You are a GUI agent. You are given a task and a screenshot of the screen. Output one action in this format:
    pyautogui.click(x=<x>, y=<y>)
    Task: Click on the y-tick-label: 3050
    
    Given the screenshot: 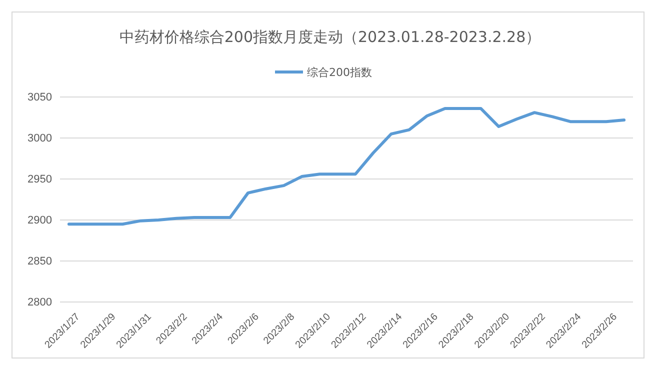 What is the action you would take?
    pyautogui.click(x=40, y=98)
    